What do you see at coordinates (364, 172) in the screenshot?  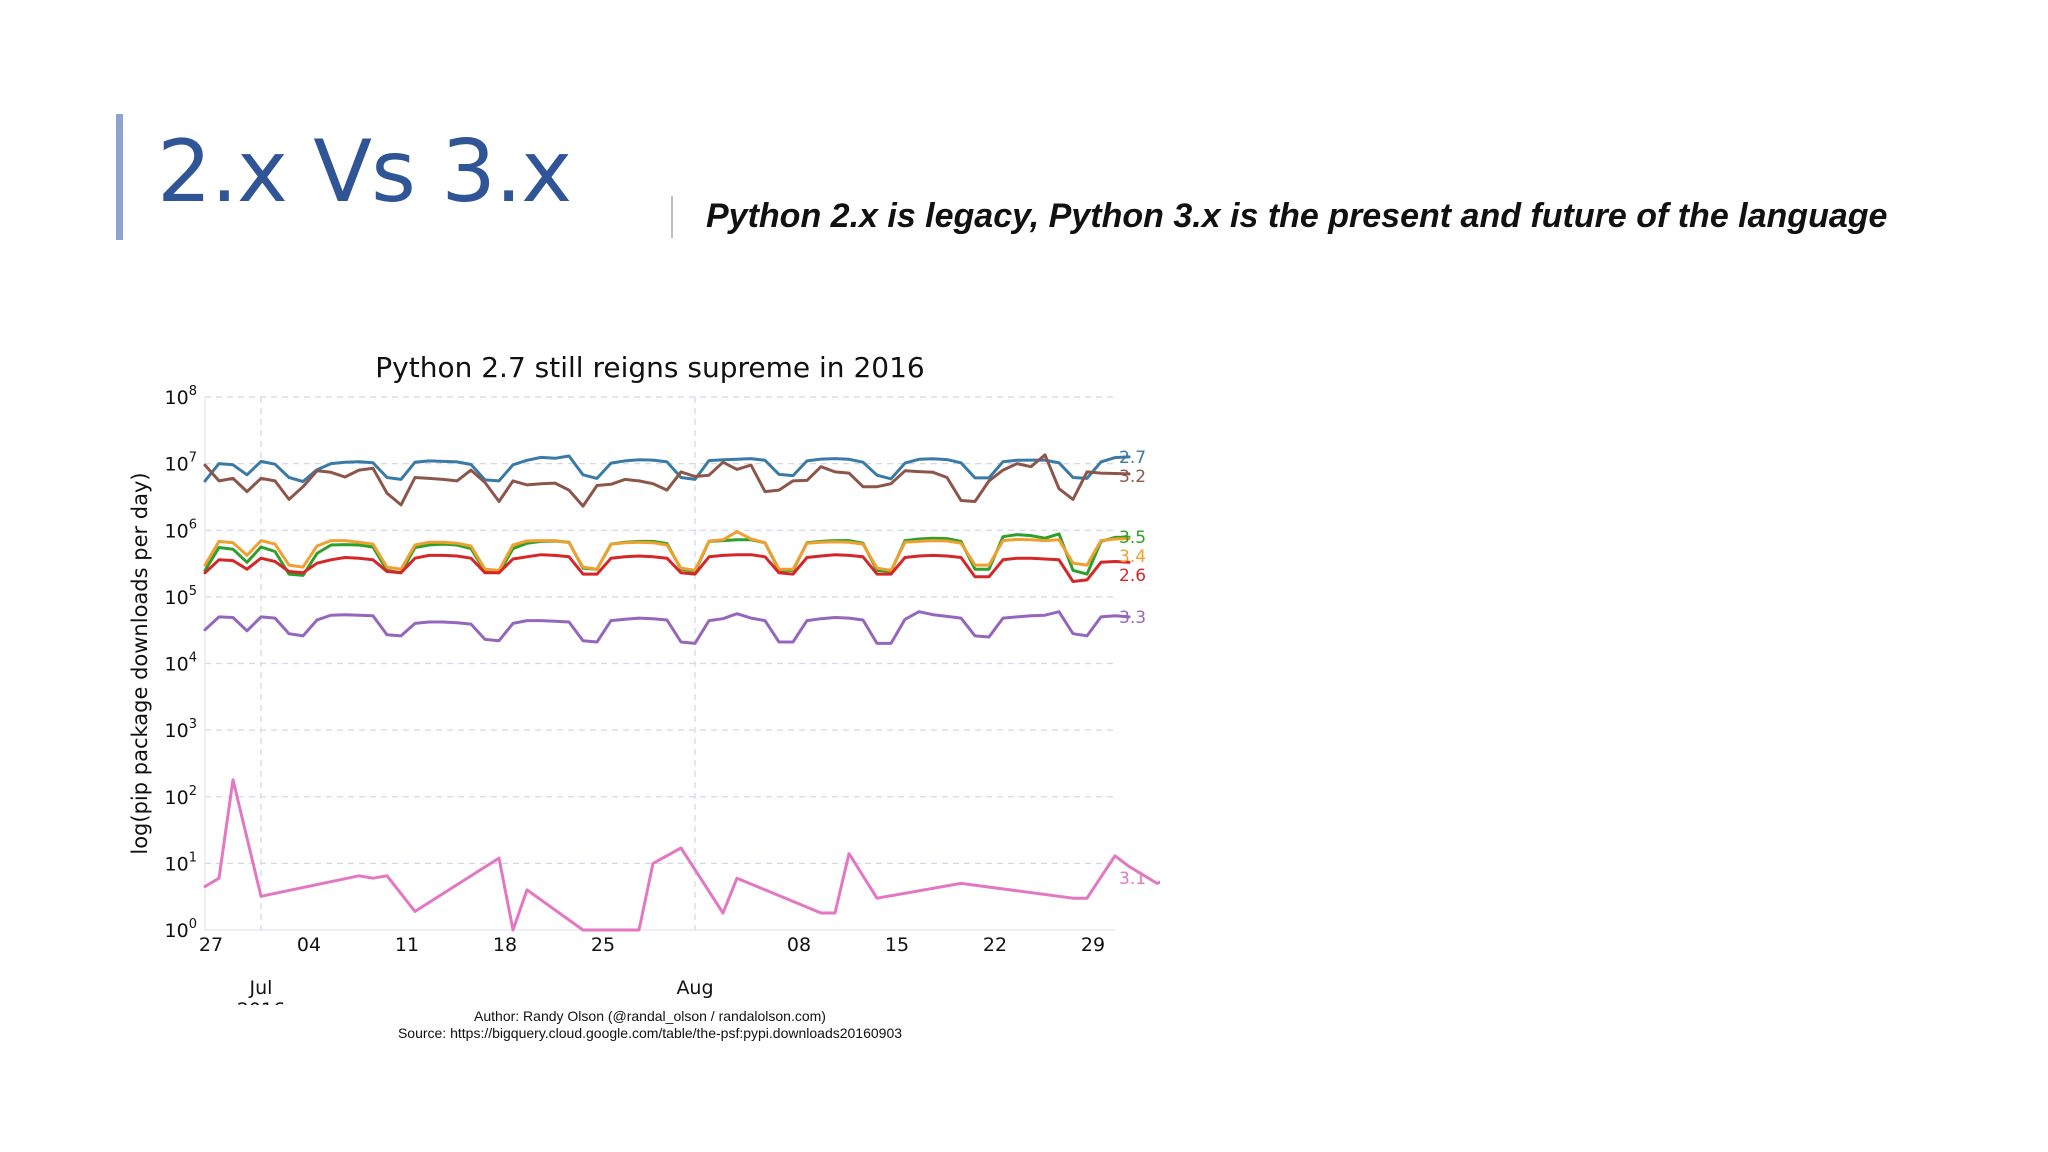 I see `slide-title: 2.x Vs 3.x` at bounding box center [364, 172].